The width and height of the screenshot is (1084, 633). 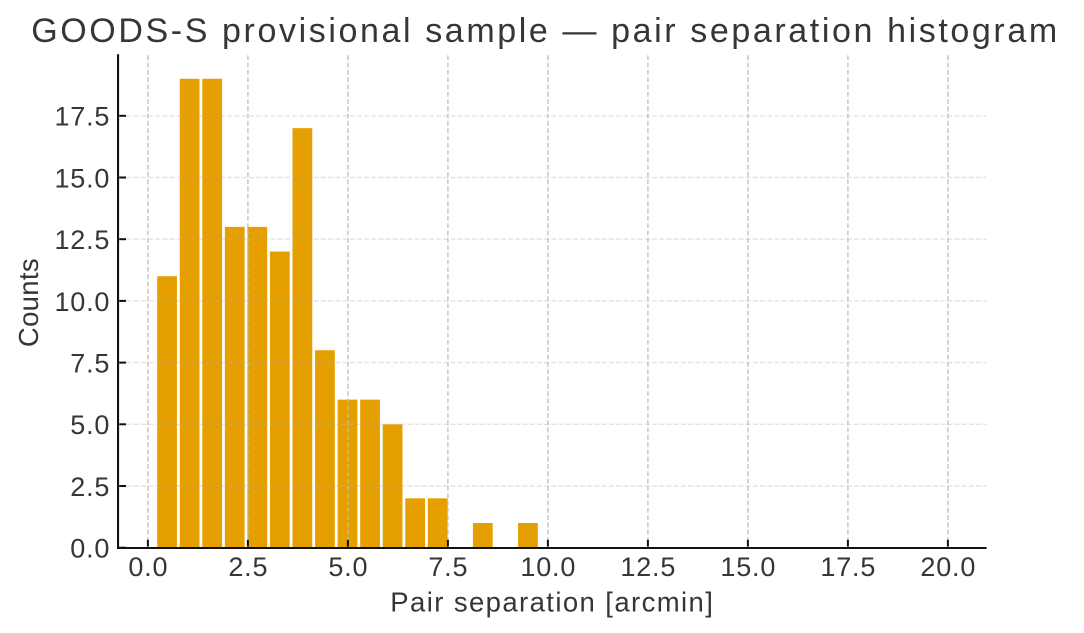 What do you see at coordinates (552, 602) in the screenshot?
I see `svg-text: Pair separation [arcmin]` at bounding box center [552, 602].